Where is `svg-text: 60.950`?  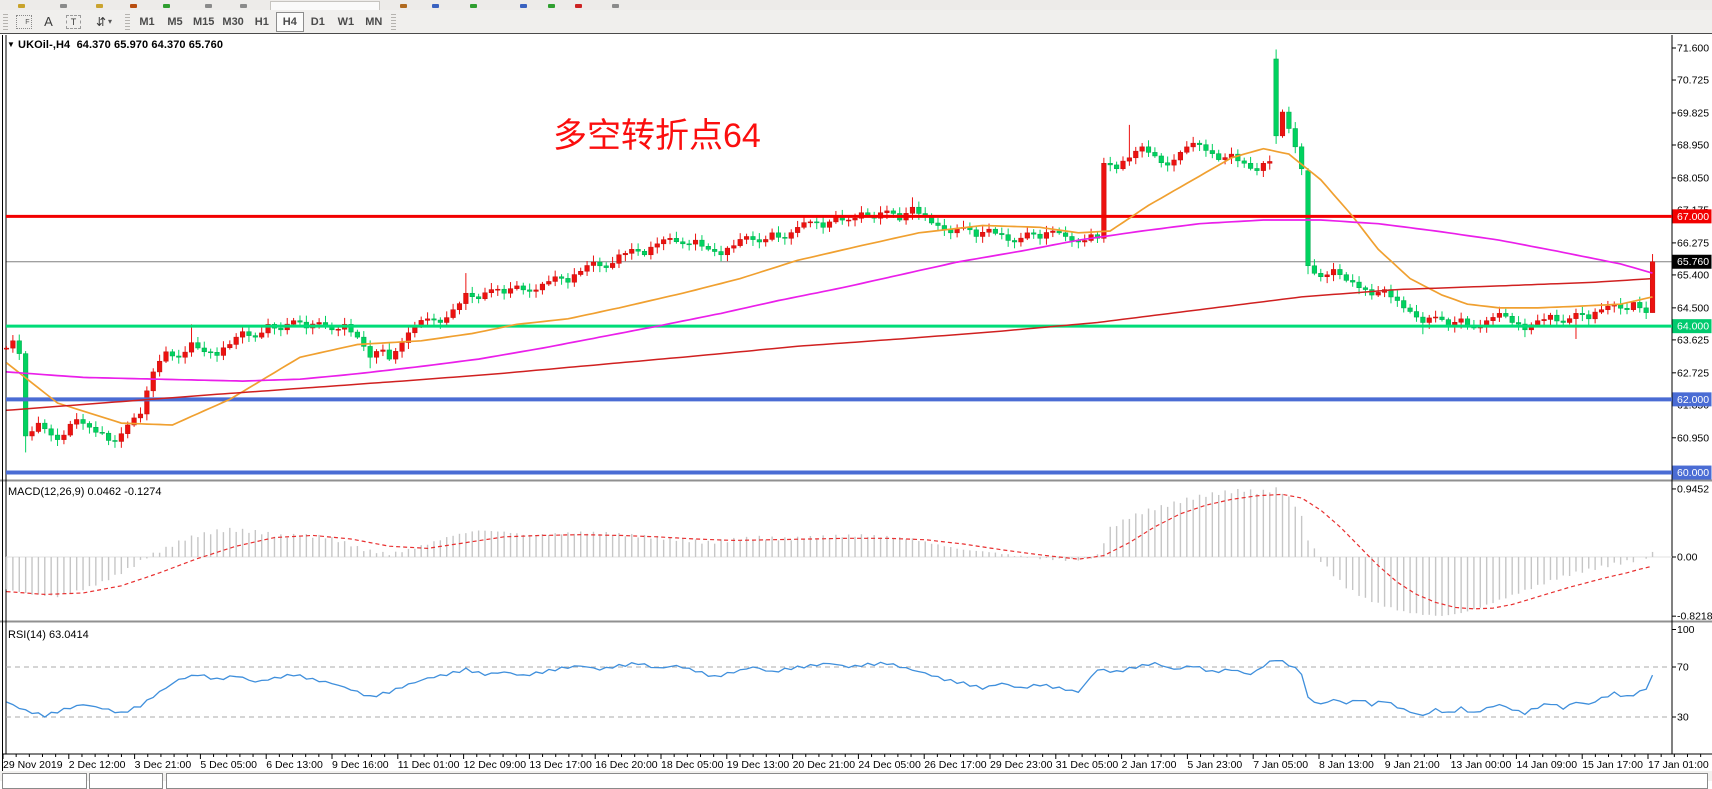
svg-text: 60.950 is located at coordinates (1693, 438).